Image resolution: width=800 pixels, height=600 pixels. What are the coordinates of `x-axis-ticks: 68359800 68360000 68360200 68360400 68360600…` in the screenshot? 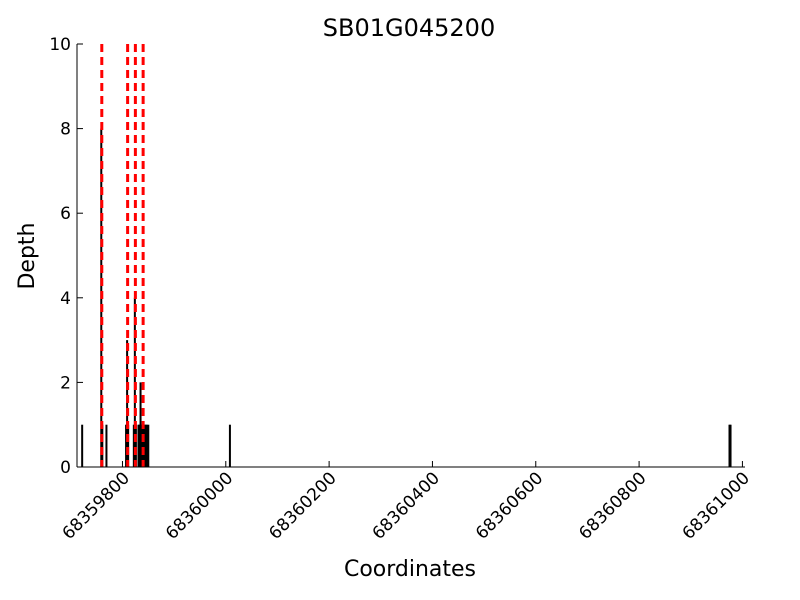 It's located at (406, 502).